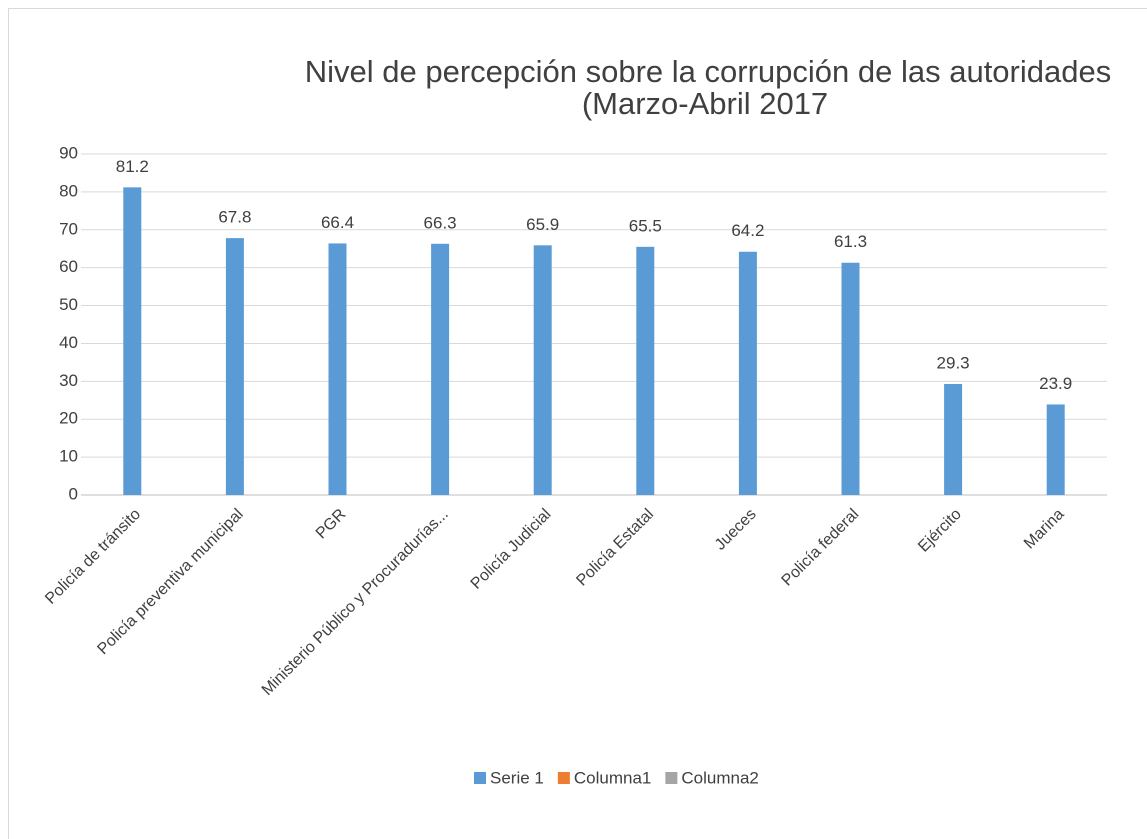 The width and height of the screenshot is (1147, 839). Describe the element at coordinates (73, 493) in the screenshot. I see `y-tick-label: 0` at that location.